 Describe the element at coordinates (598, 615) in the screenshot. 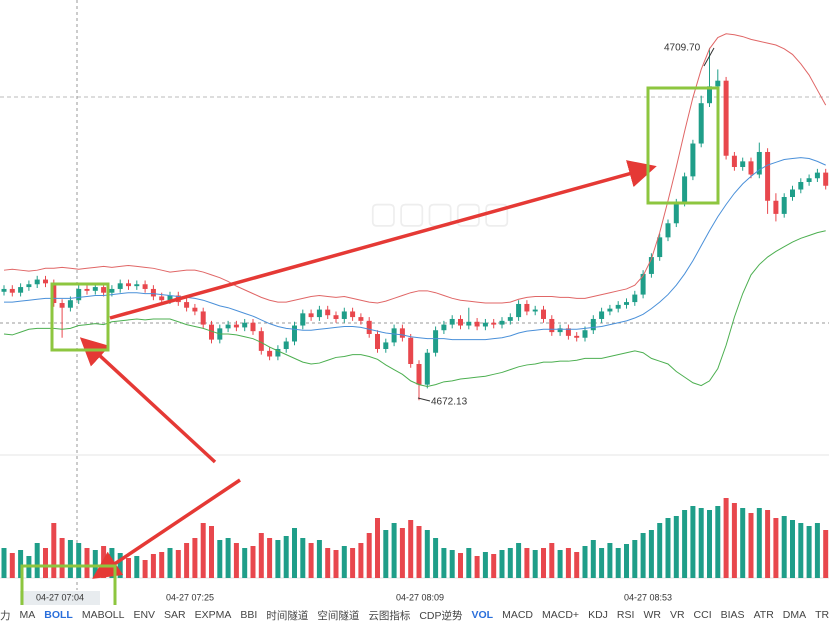

I see `indicator-tab: KDJ` at that location.